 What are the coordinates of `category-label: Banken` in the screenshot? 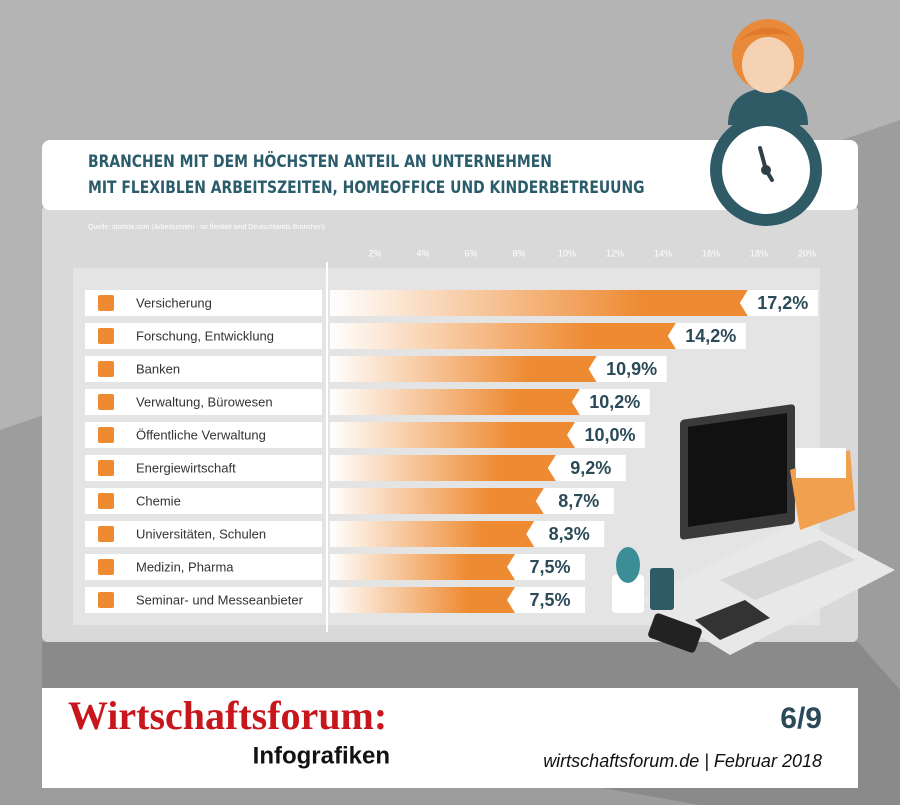 It's located at (158, 368).